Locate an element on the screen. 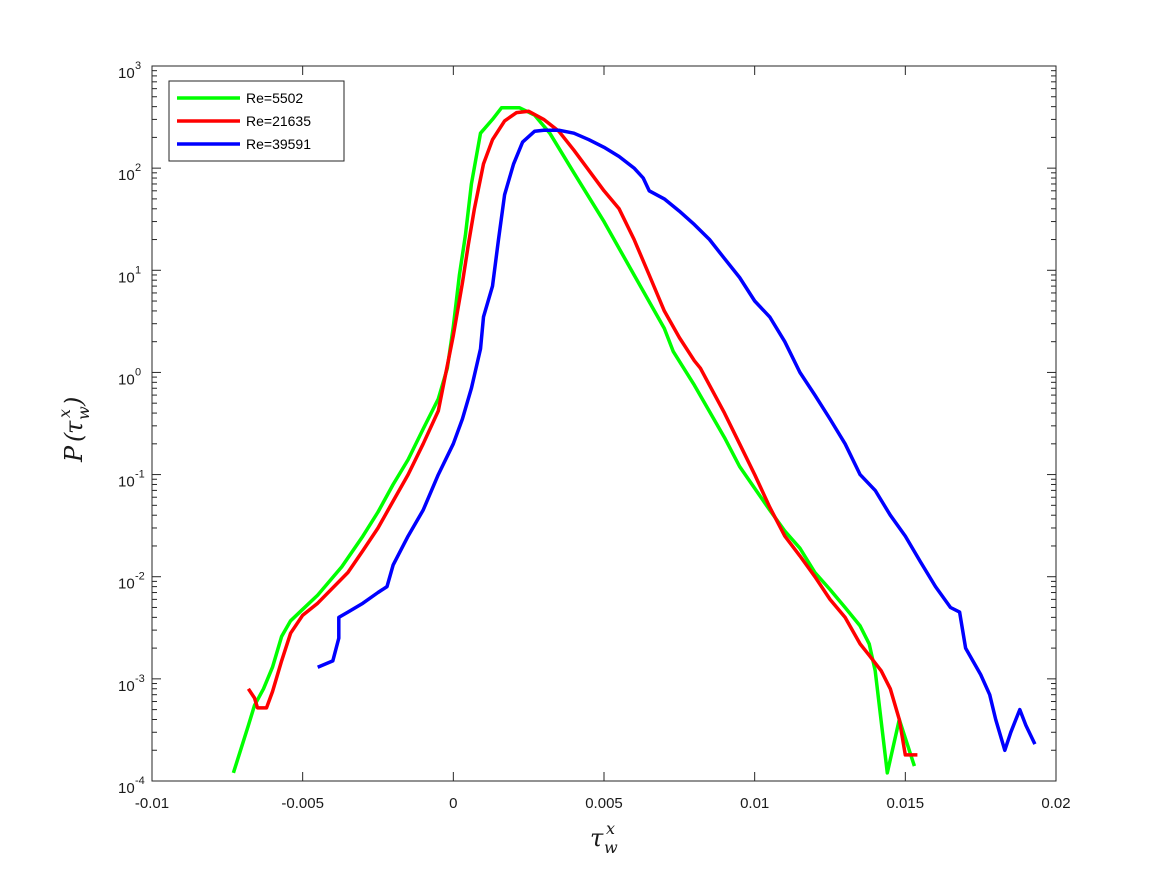 The height and width of the screenshot is (875, 1167). svg-text: -3 is located at coordinates (140, 679).